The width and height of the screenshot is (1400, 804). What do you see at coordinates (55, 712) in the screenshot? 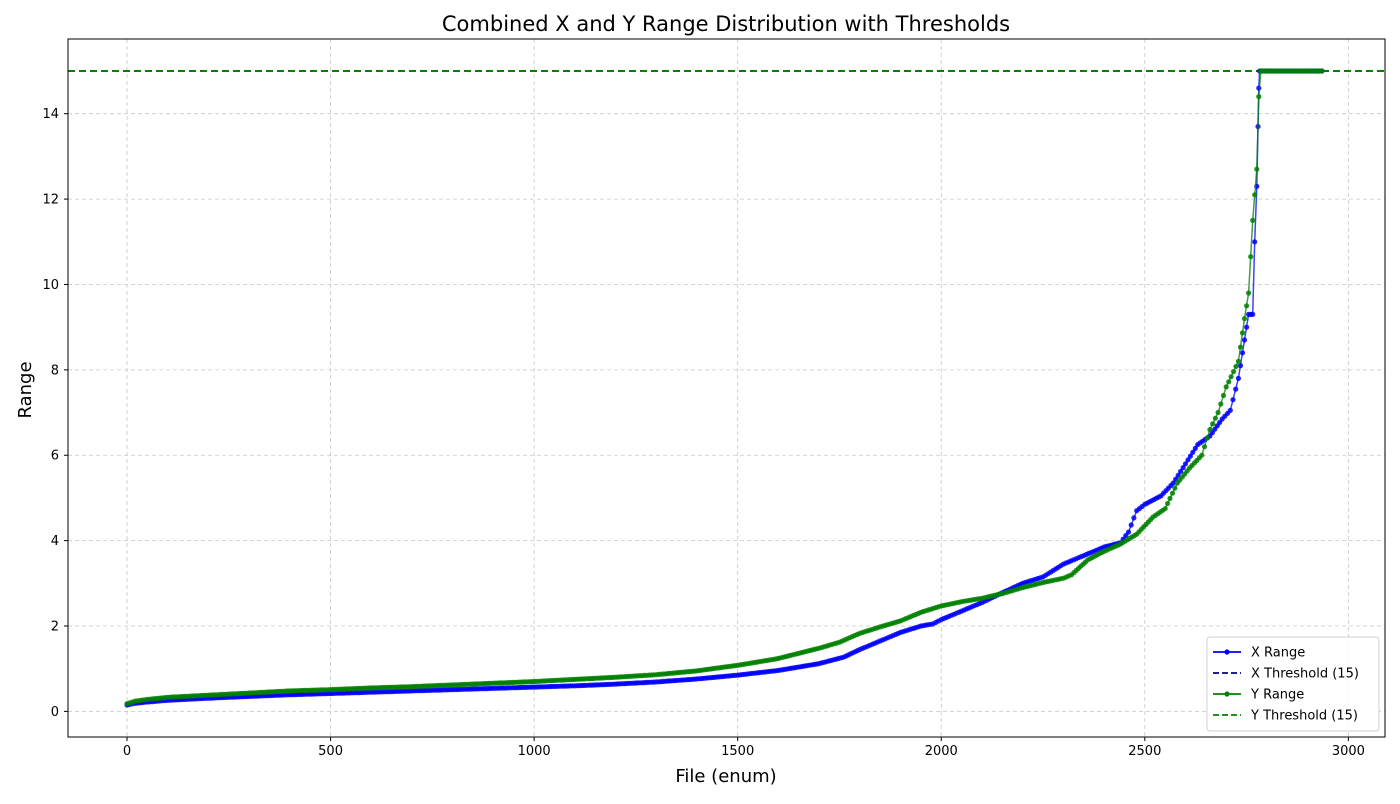
I see `y-tick-label: 0` at bounding box center [55, 712].